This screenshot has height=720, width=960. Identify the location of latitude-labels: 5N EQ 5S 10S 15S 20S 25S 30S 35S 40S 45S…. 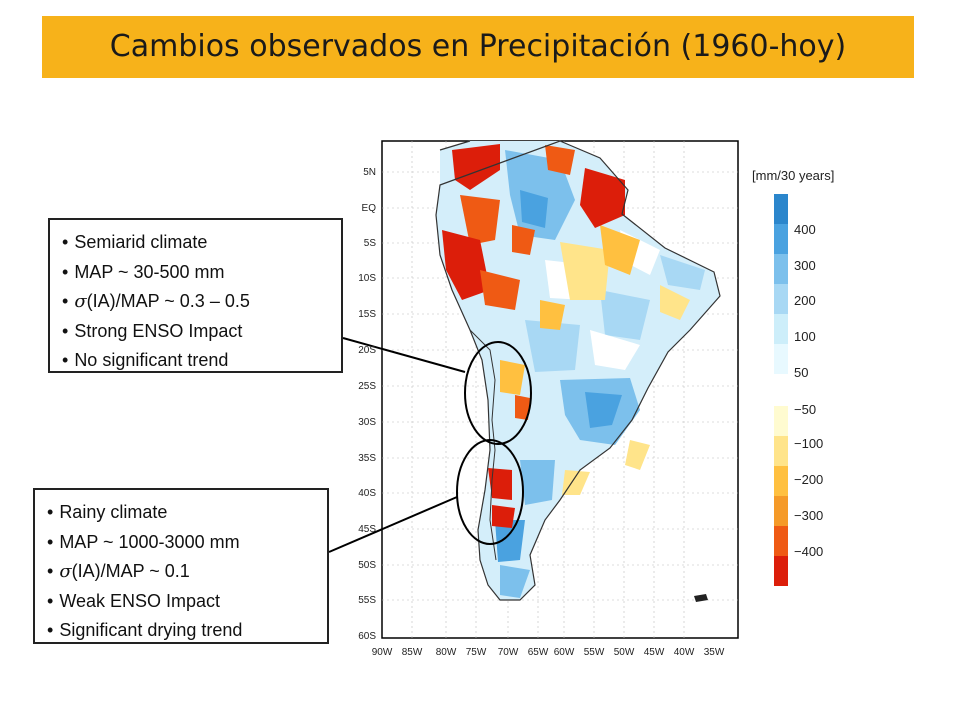
(367, 404).